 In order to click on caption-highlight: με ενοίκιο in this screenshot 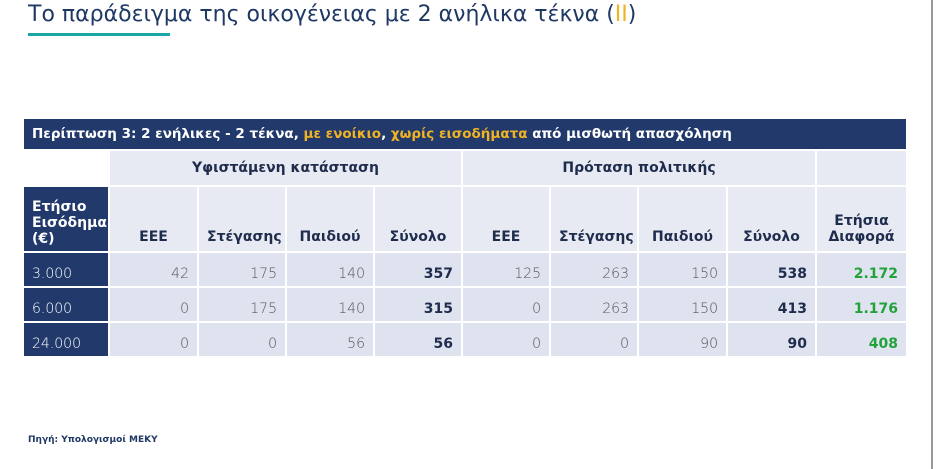, I will do `click(342, 134)`.